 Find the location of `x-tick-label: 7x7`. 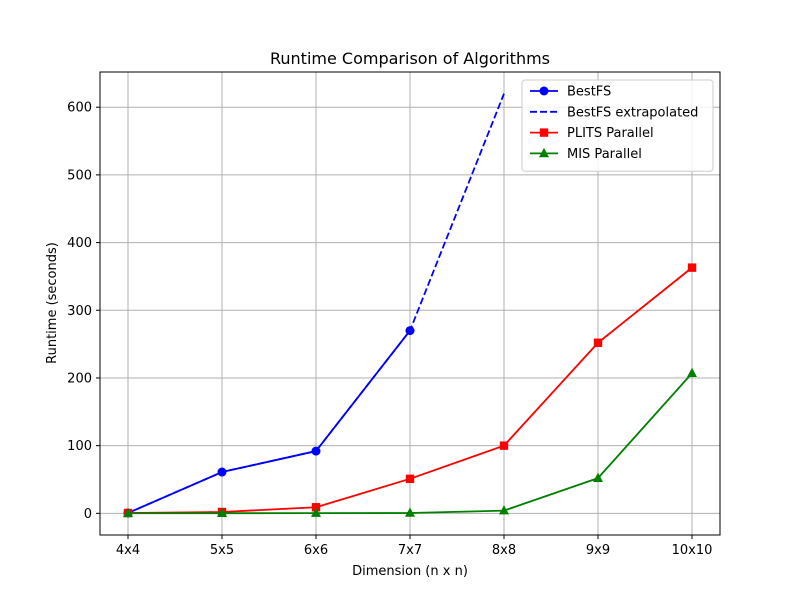

x-tick-label: 7x7 is located at coordinates (410, 550).